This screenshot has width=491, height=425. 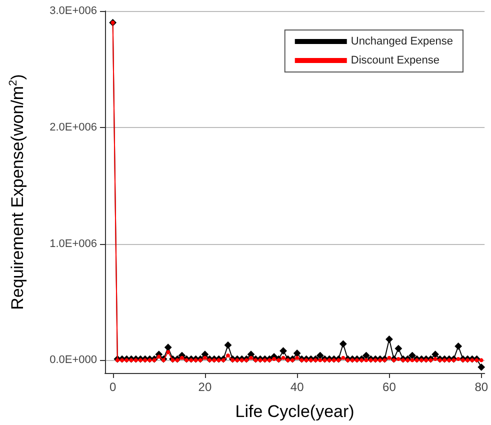 I want to click on x-tick-label: 40, so click(x=297, y=387).